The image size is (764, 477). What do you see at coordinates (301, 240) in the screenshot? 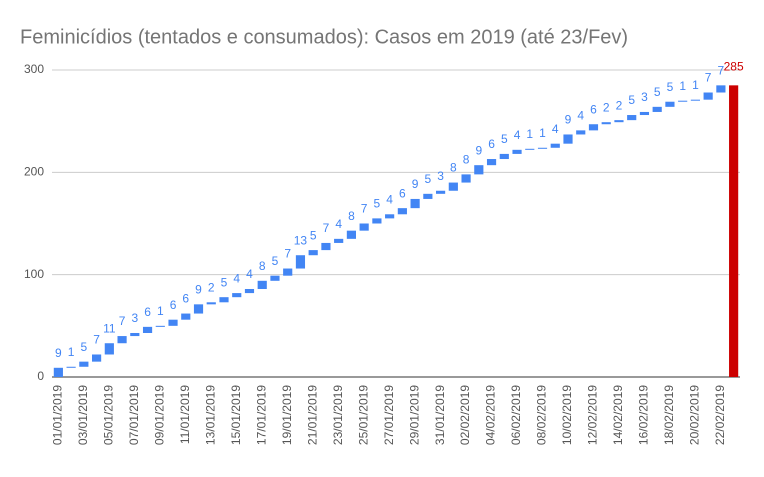
I see `data-label: 13` at bounding box center [301, 240].